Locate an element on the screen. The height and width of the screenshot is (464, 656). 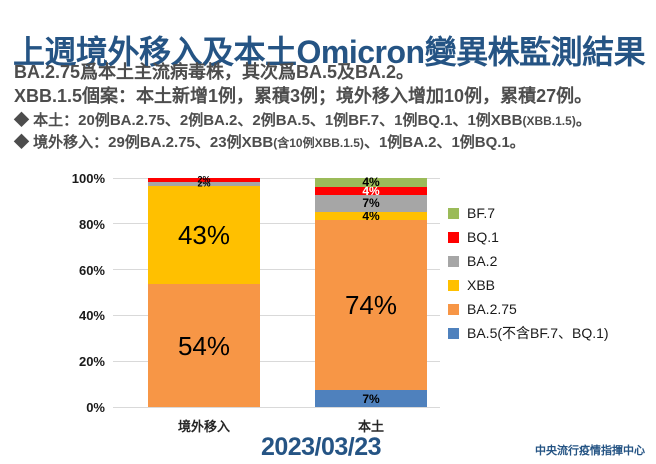
bar-segment-XBB: 43% is located at coordinates (204, 235).